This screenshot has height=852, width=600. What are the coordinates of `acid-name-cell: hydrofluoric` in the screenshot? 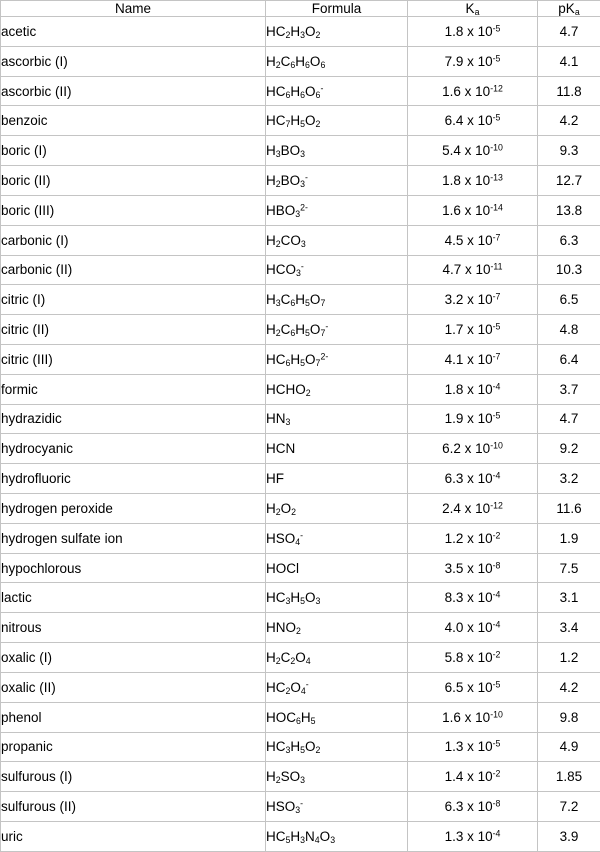 It's located at (133, 478).